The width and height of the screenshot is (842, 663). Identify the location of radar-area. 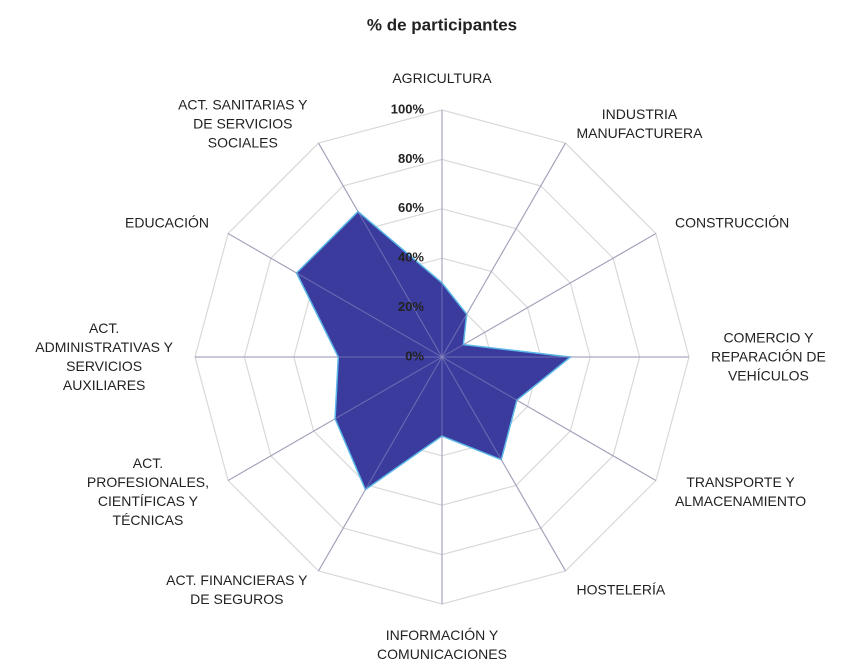
(434, 350).